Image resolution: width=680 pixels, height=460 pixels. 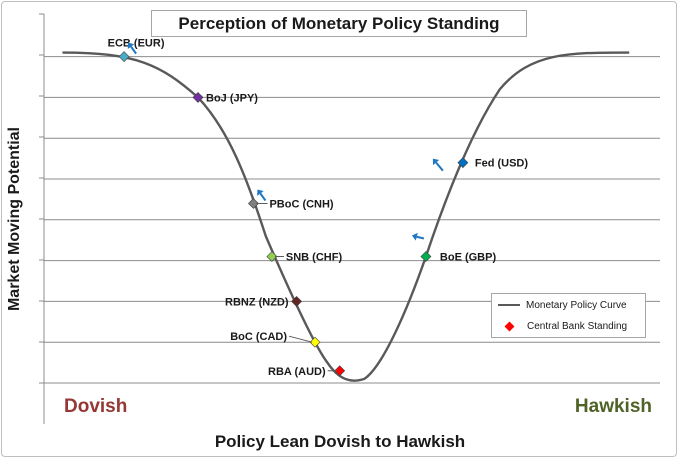 What do you see at coordinates (297, 372) in the screenshot?
I see `label-rba: RBA (AUD)` at bounding box center [297, 372].